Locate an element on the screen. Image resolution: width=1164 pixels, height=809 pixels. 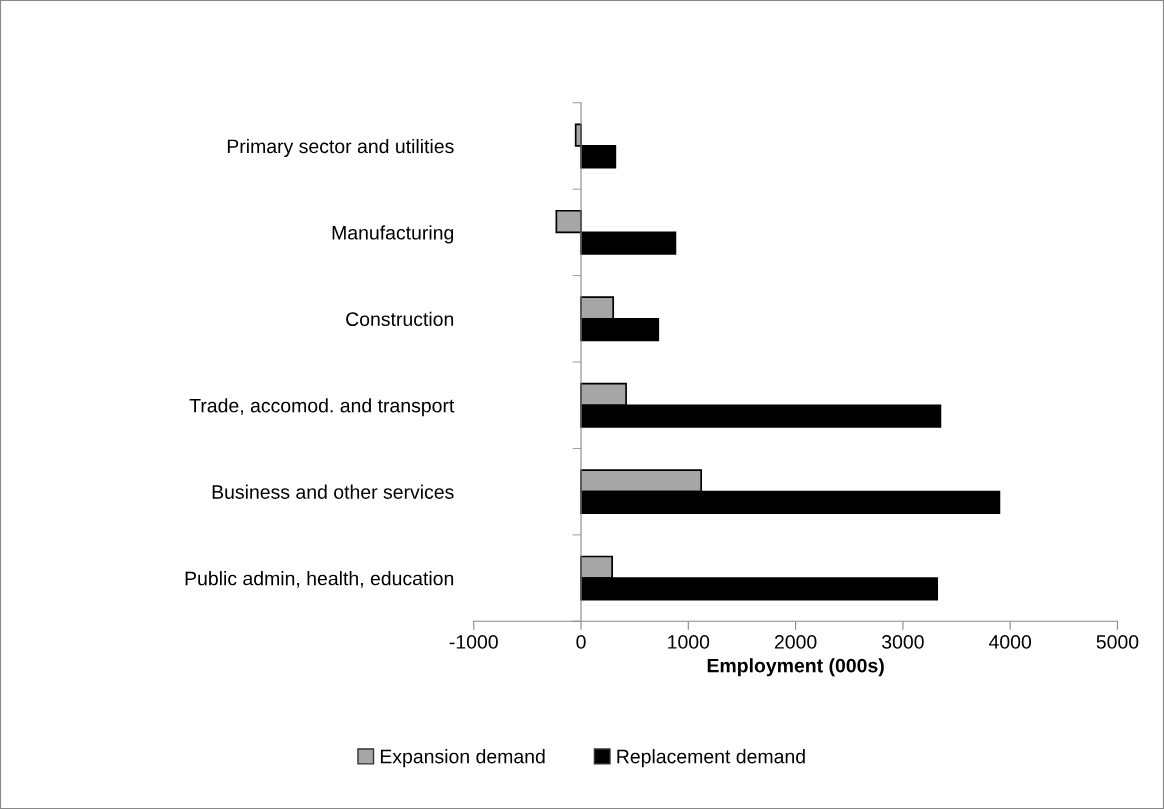
y-tick-label: Trade, accomod. and transport is located at coordinates (322, 407).